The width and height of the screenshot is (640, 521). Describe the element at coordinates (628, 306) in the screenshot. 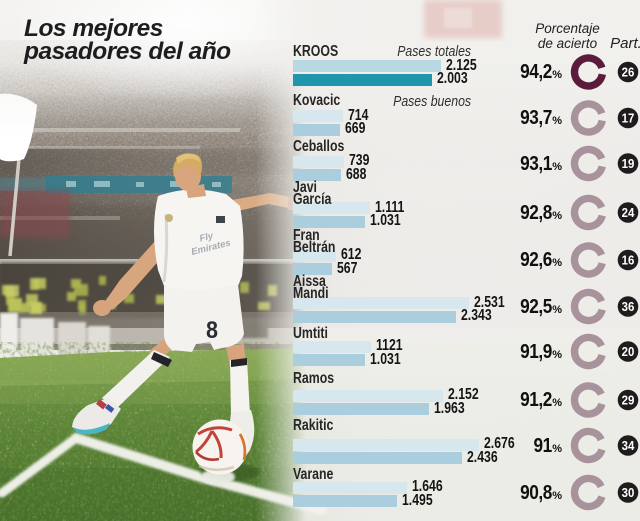

I see `svg-text: 36` at that location.